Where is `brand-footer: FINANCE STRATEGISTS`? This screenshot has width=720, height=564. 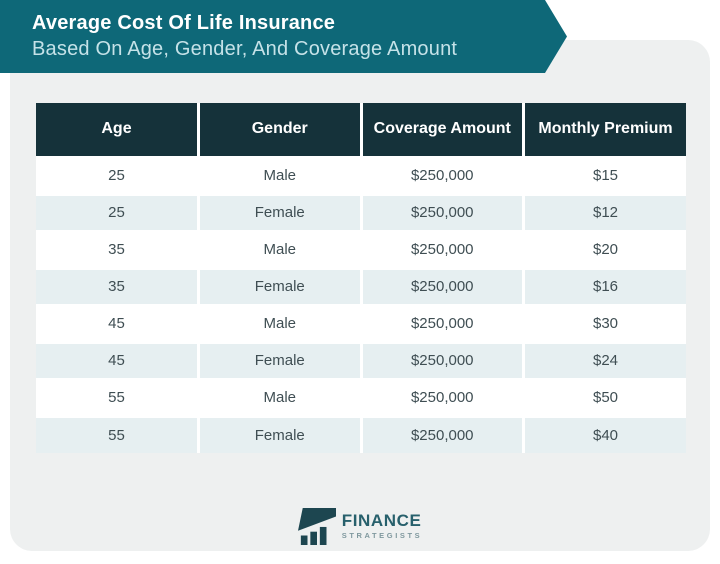 brand-footer: FINANCE STRATEGISTS is located at coordinates (360, 526).